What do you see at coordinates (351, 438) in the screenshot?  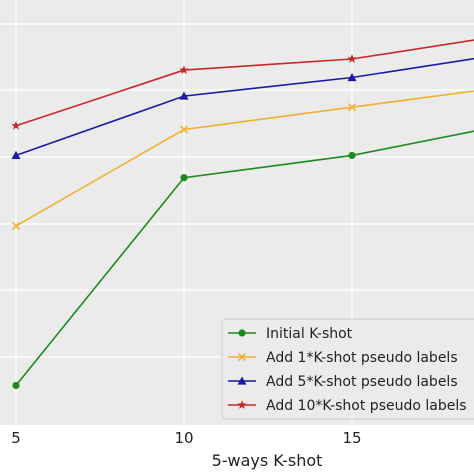 I see `x-tick-label: 15` at bounding box center [351, 438].